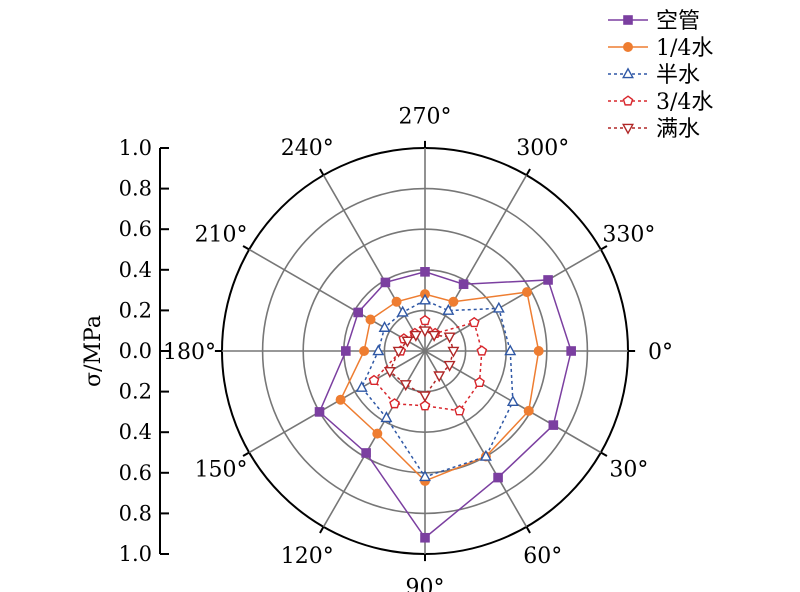  I want to click on angle-tick-label: 150°, so click(221, 470).